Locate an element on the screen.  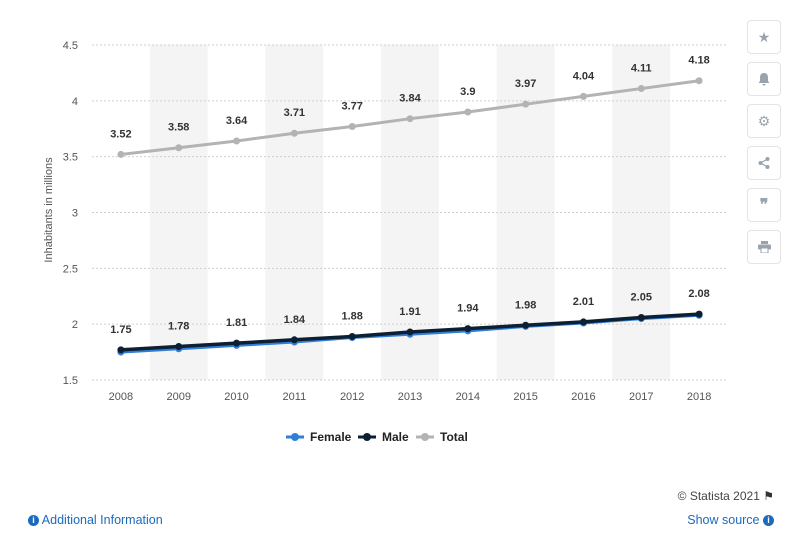
legend-item-total: Total is located at coordinates (442, 437).